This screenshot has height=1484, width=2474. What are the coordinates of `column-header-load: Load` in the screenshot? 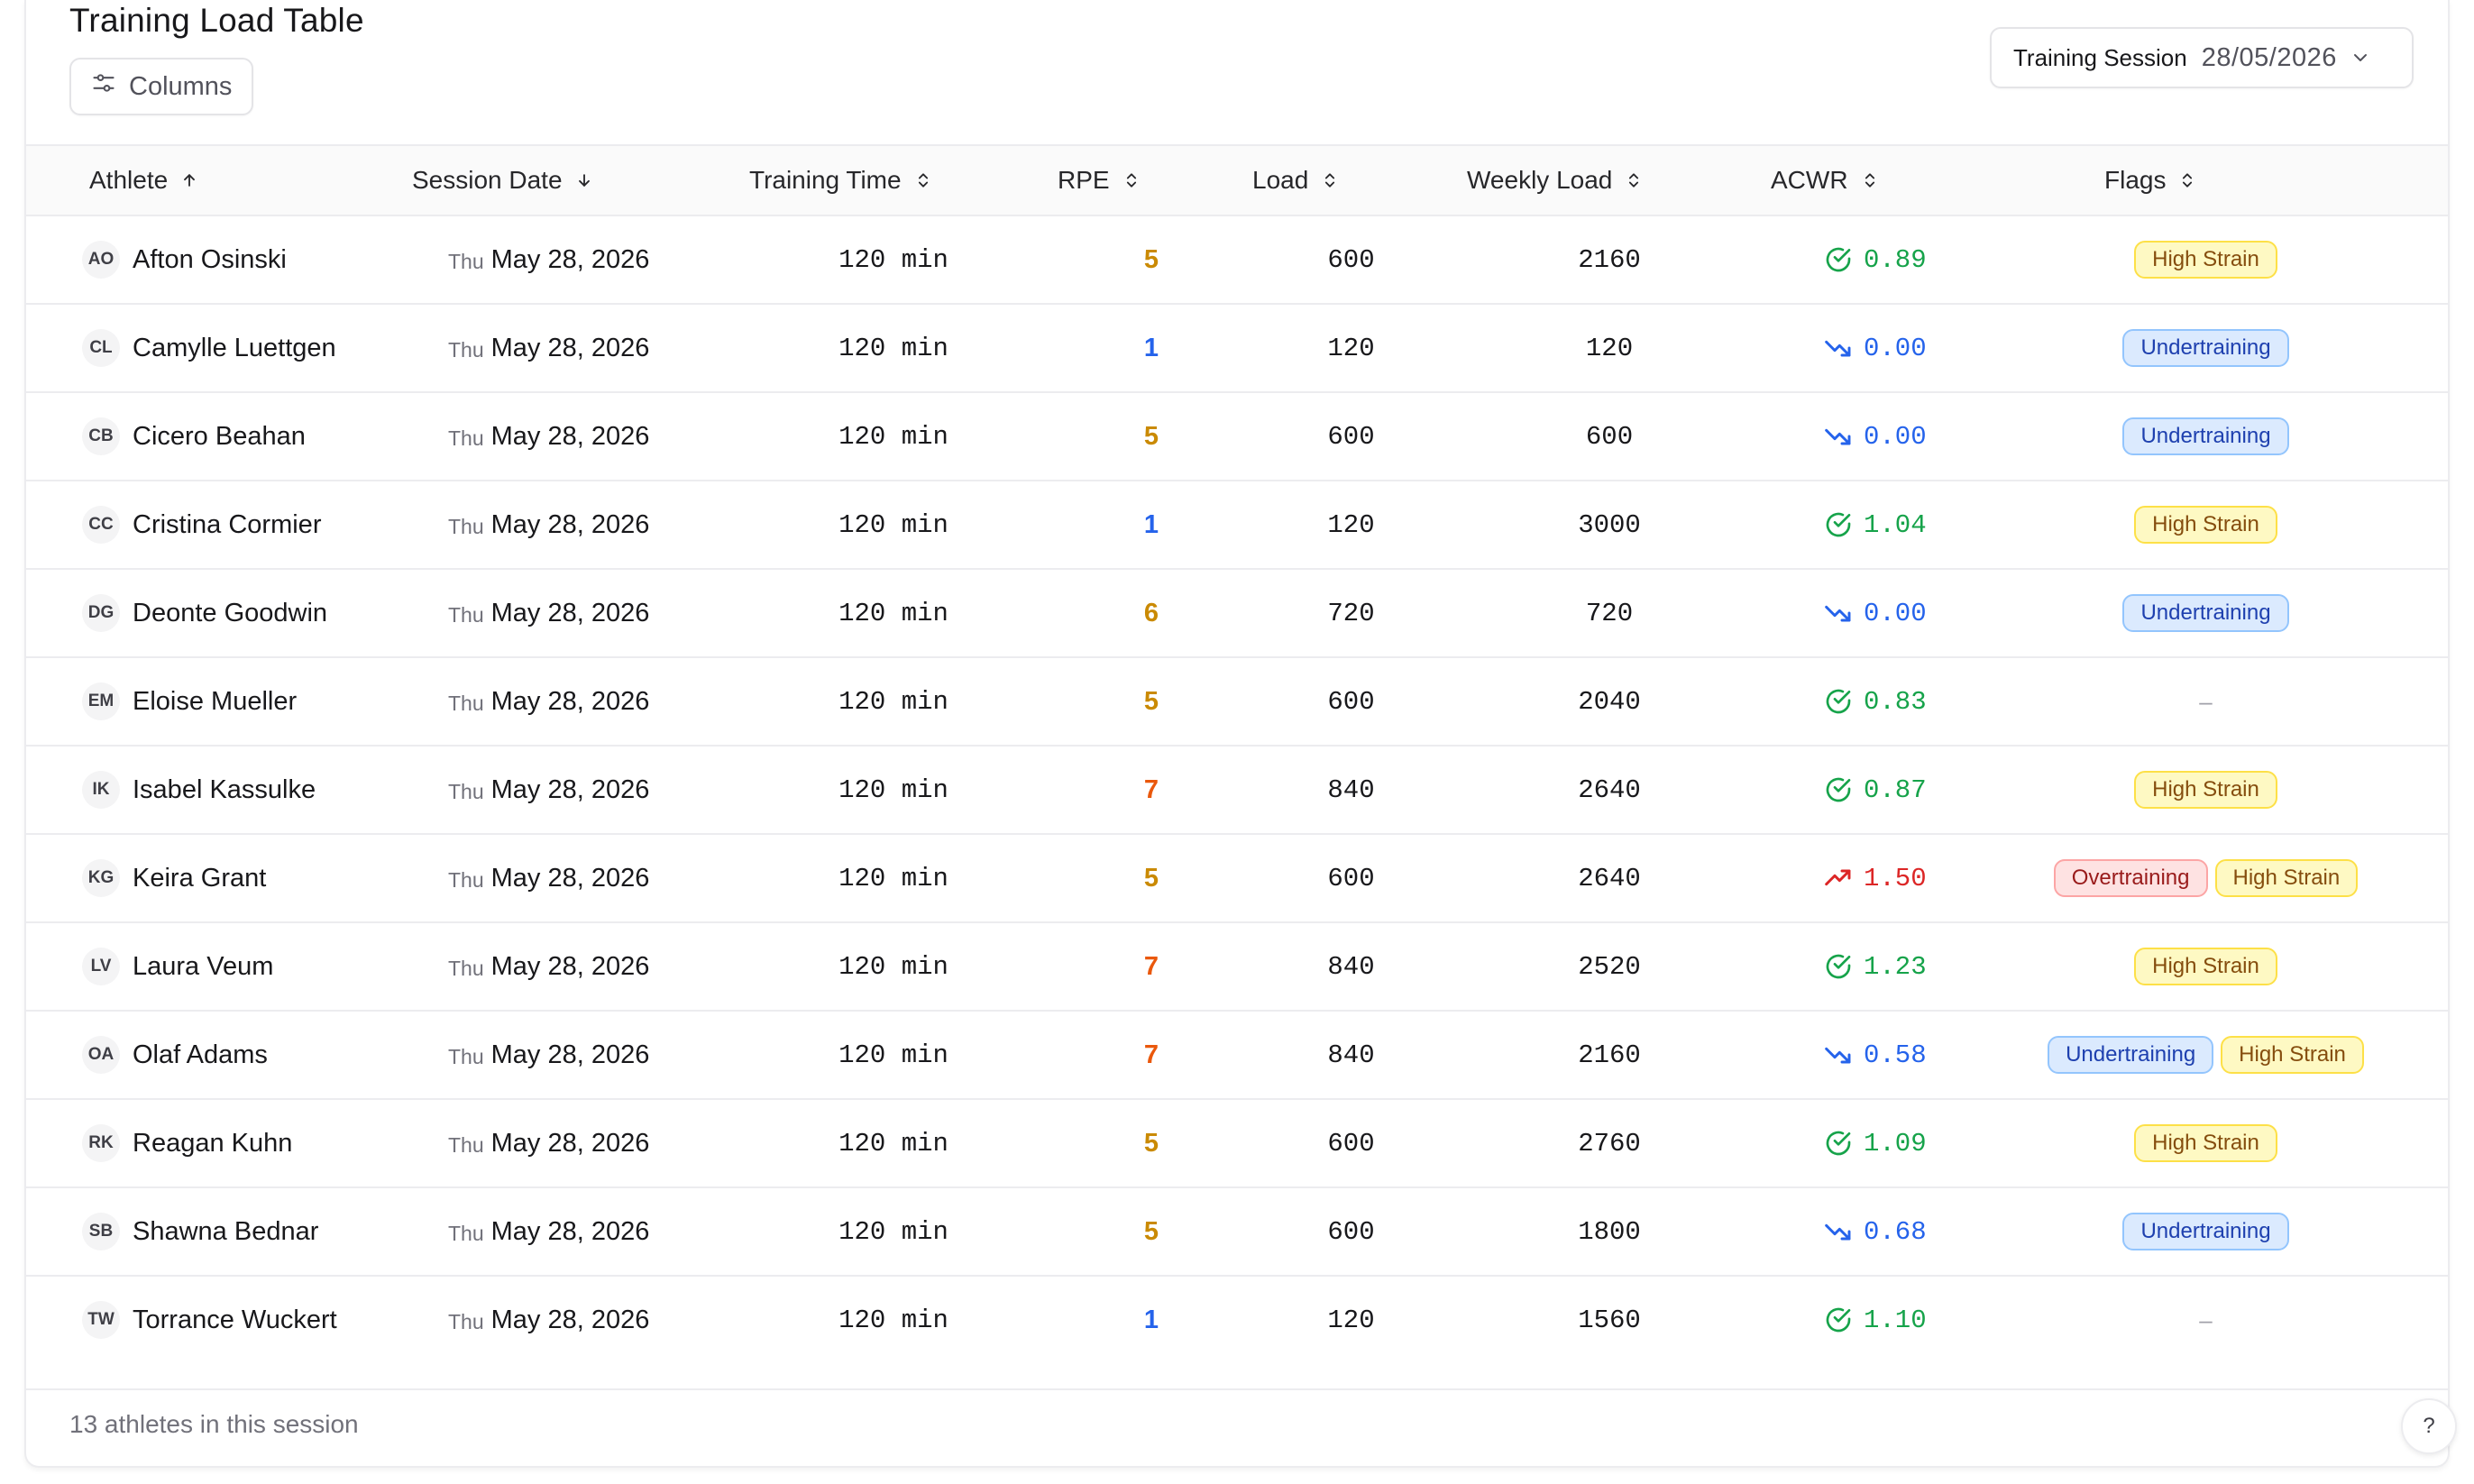 It's located at (1295, 180).